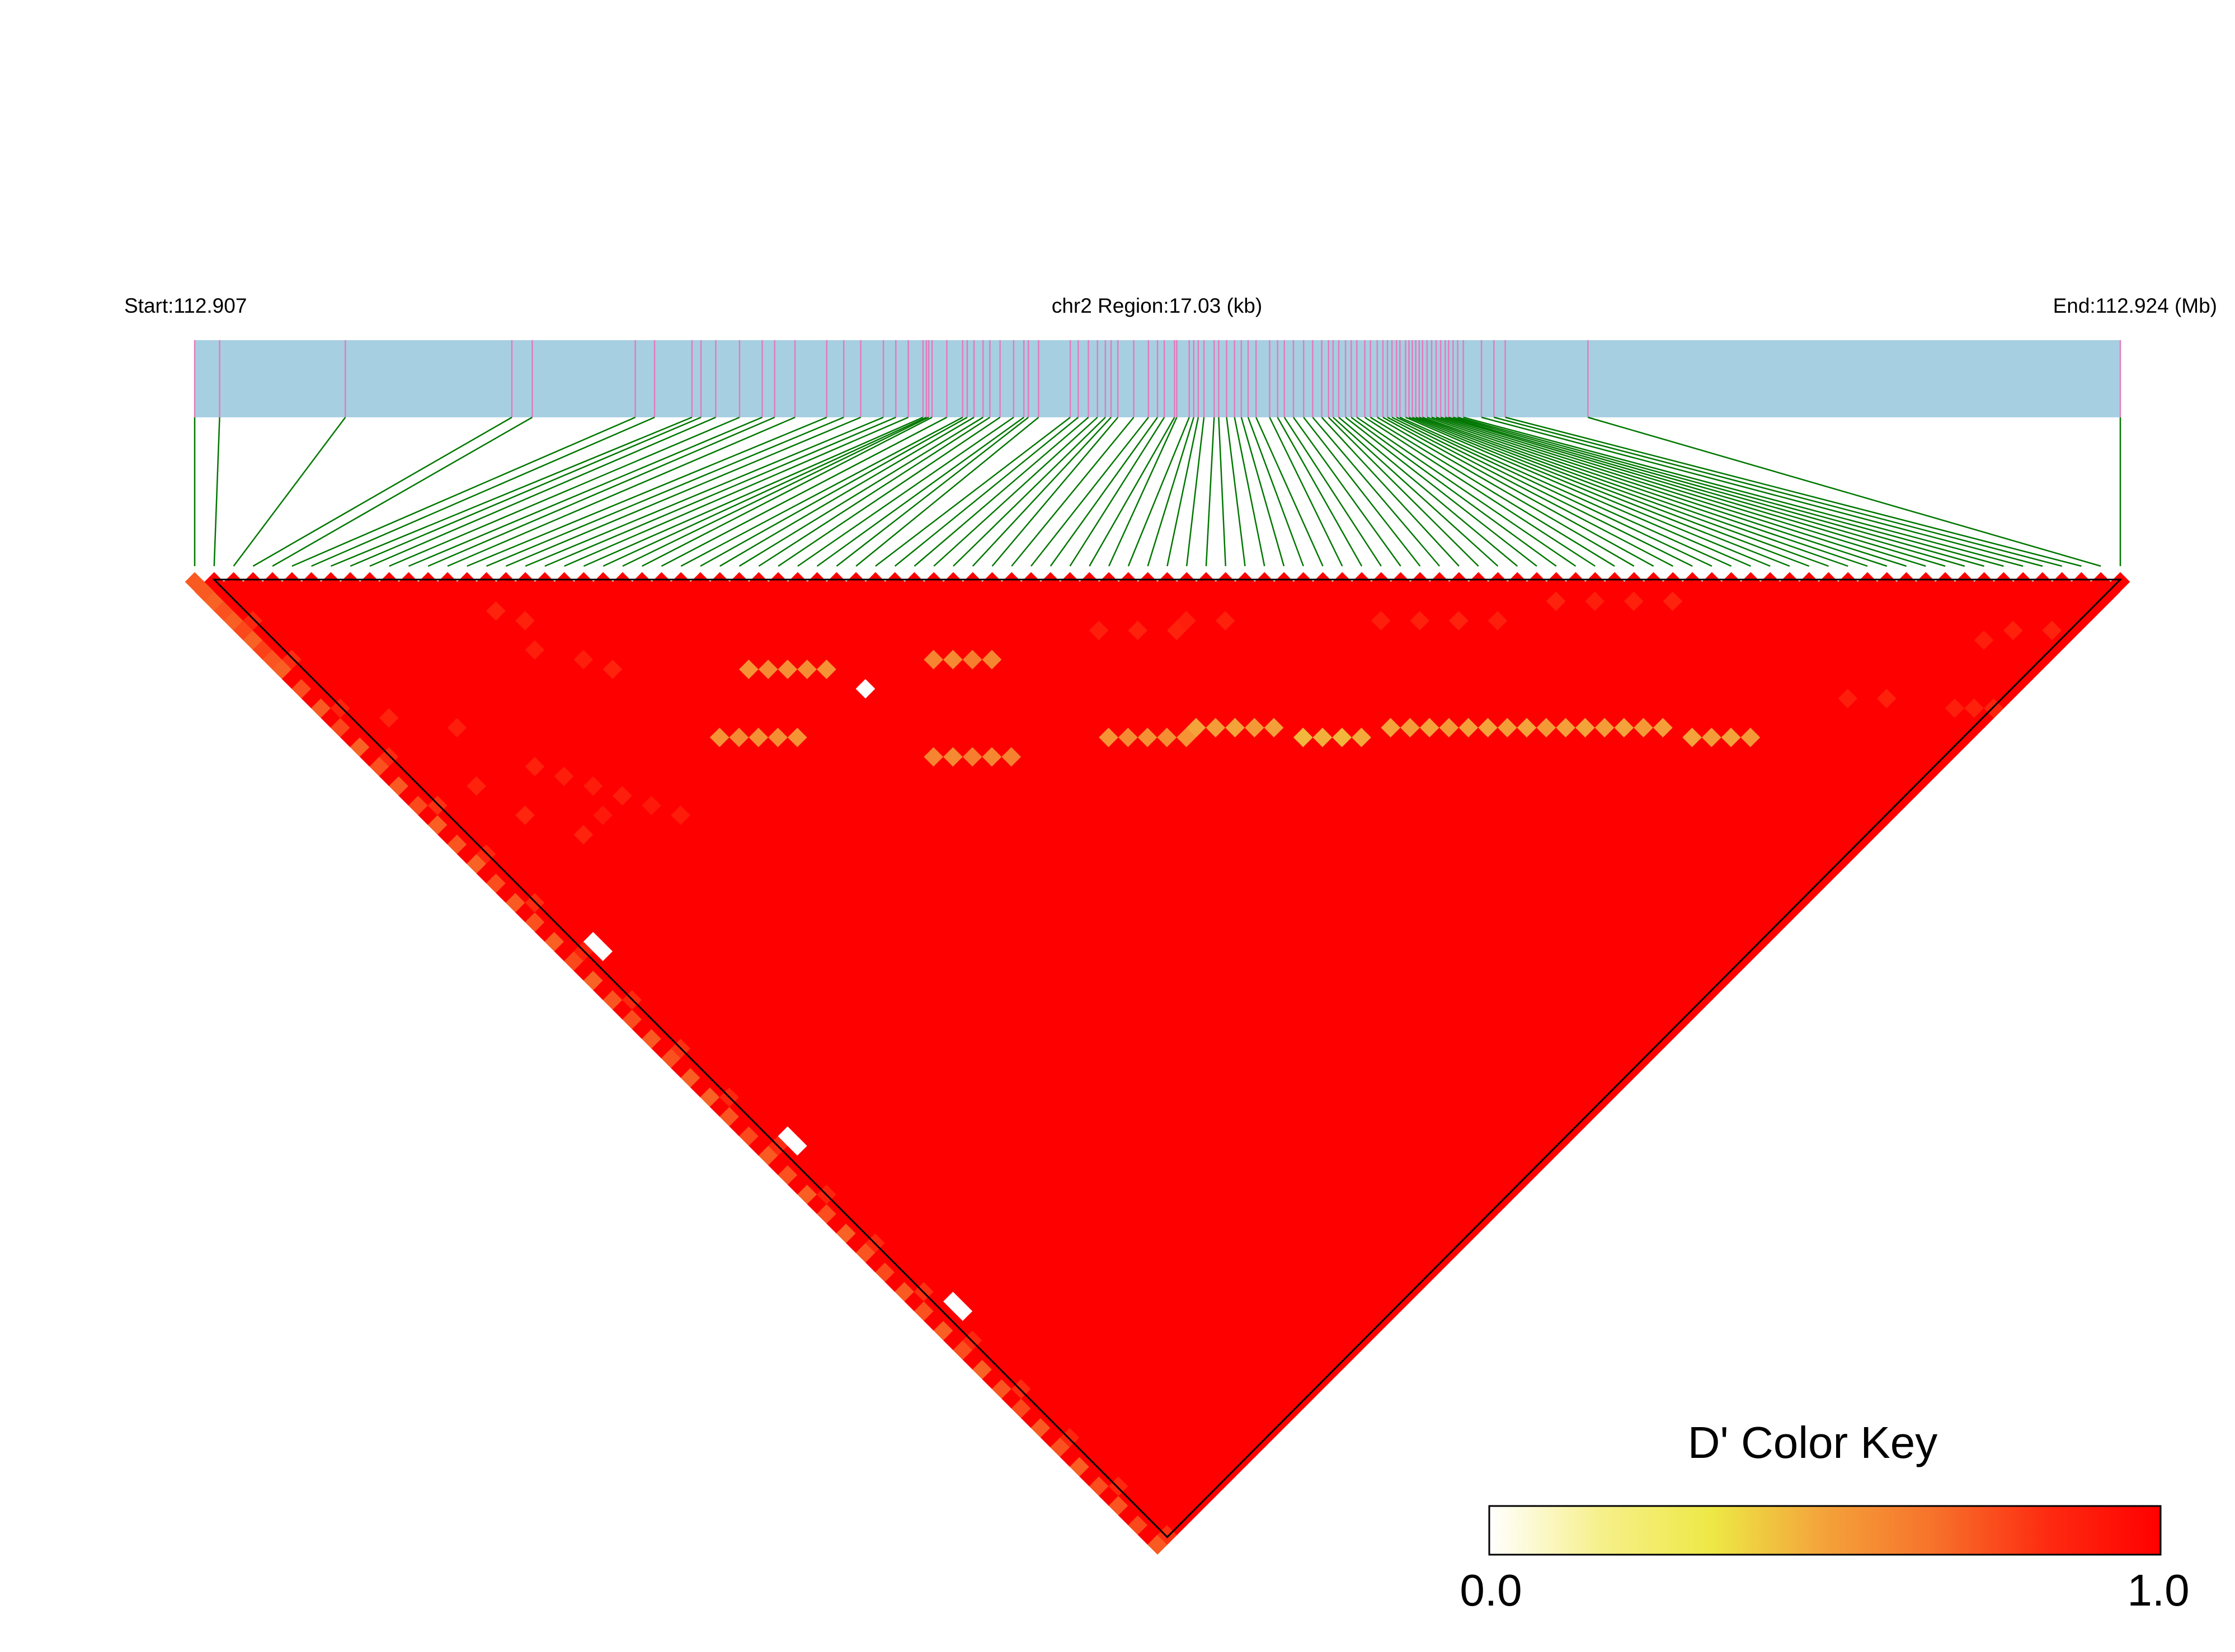 This screenshot has height=1652, width=2235. What do you see at coordinates (1157, 306) in the screenshot?
I see `region-label: chr2 Region:17.03 (kb)` at bounding box center [1157, 306].